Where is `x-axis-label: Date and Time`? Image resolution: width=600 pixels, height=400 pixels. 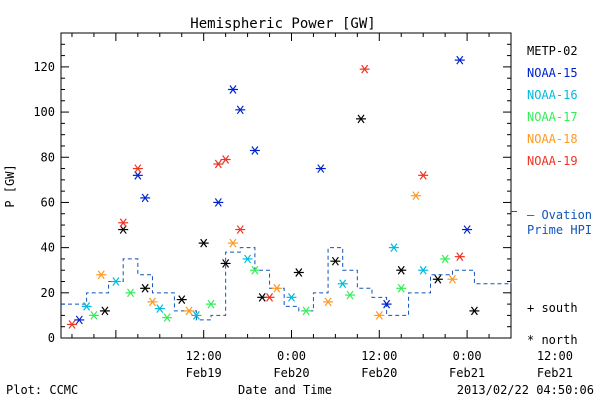
x-axis-label: Date and Time is located at coordinates (285, 390).